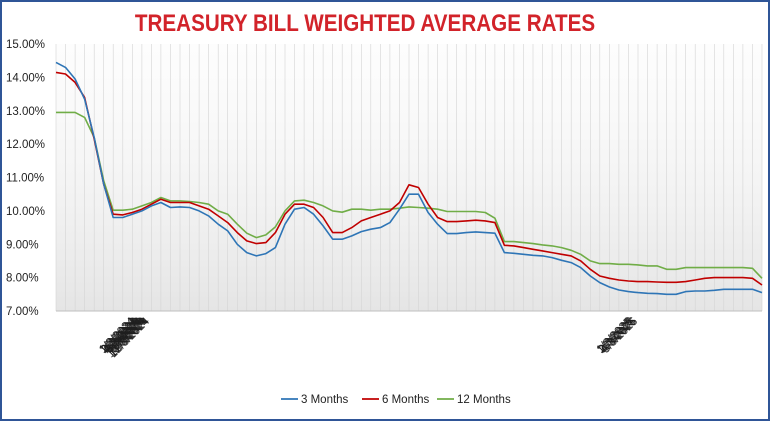  I want to click on y-tick-label: 15.00%, so click(25, 45).